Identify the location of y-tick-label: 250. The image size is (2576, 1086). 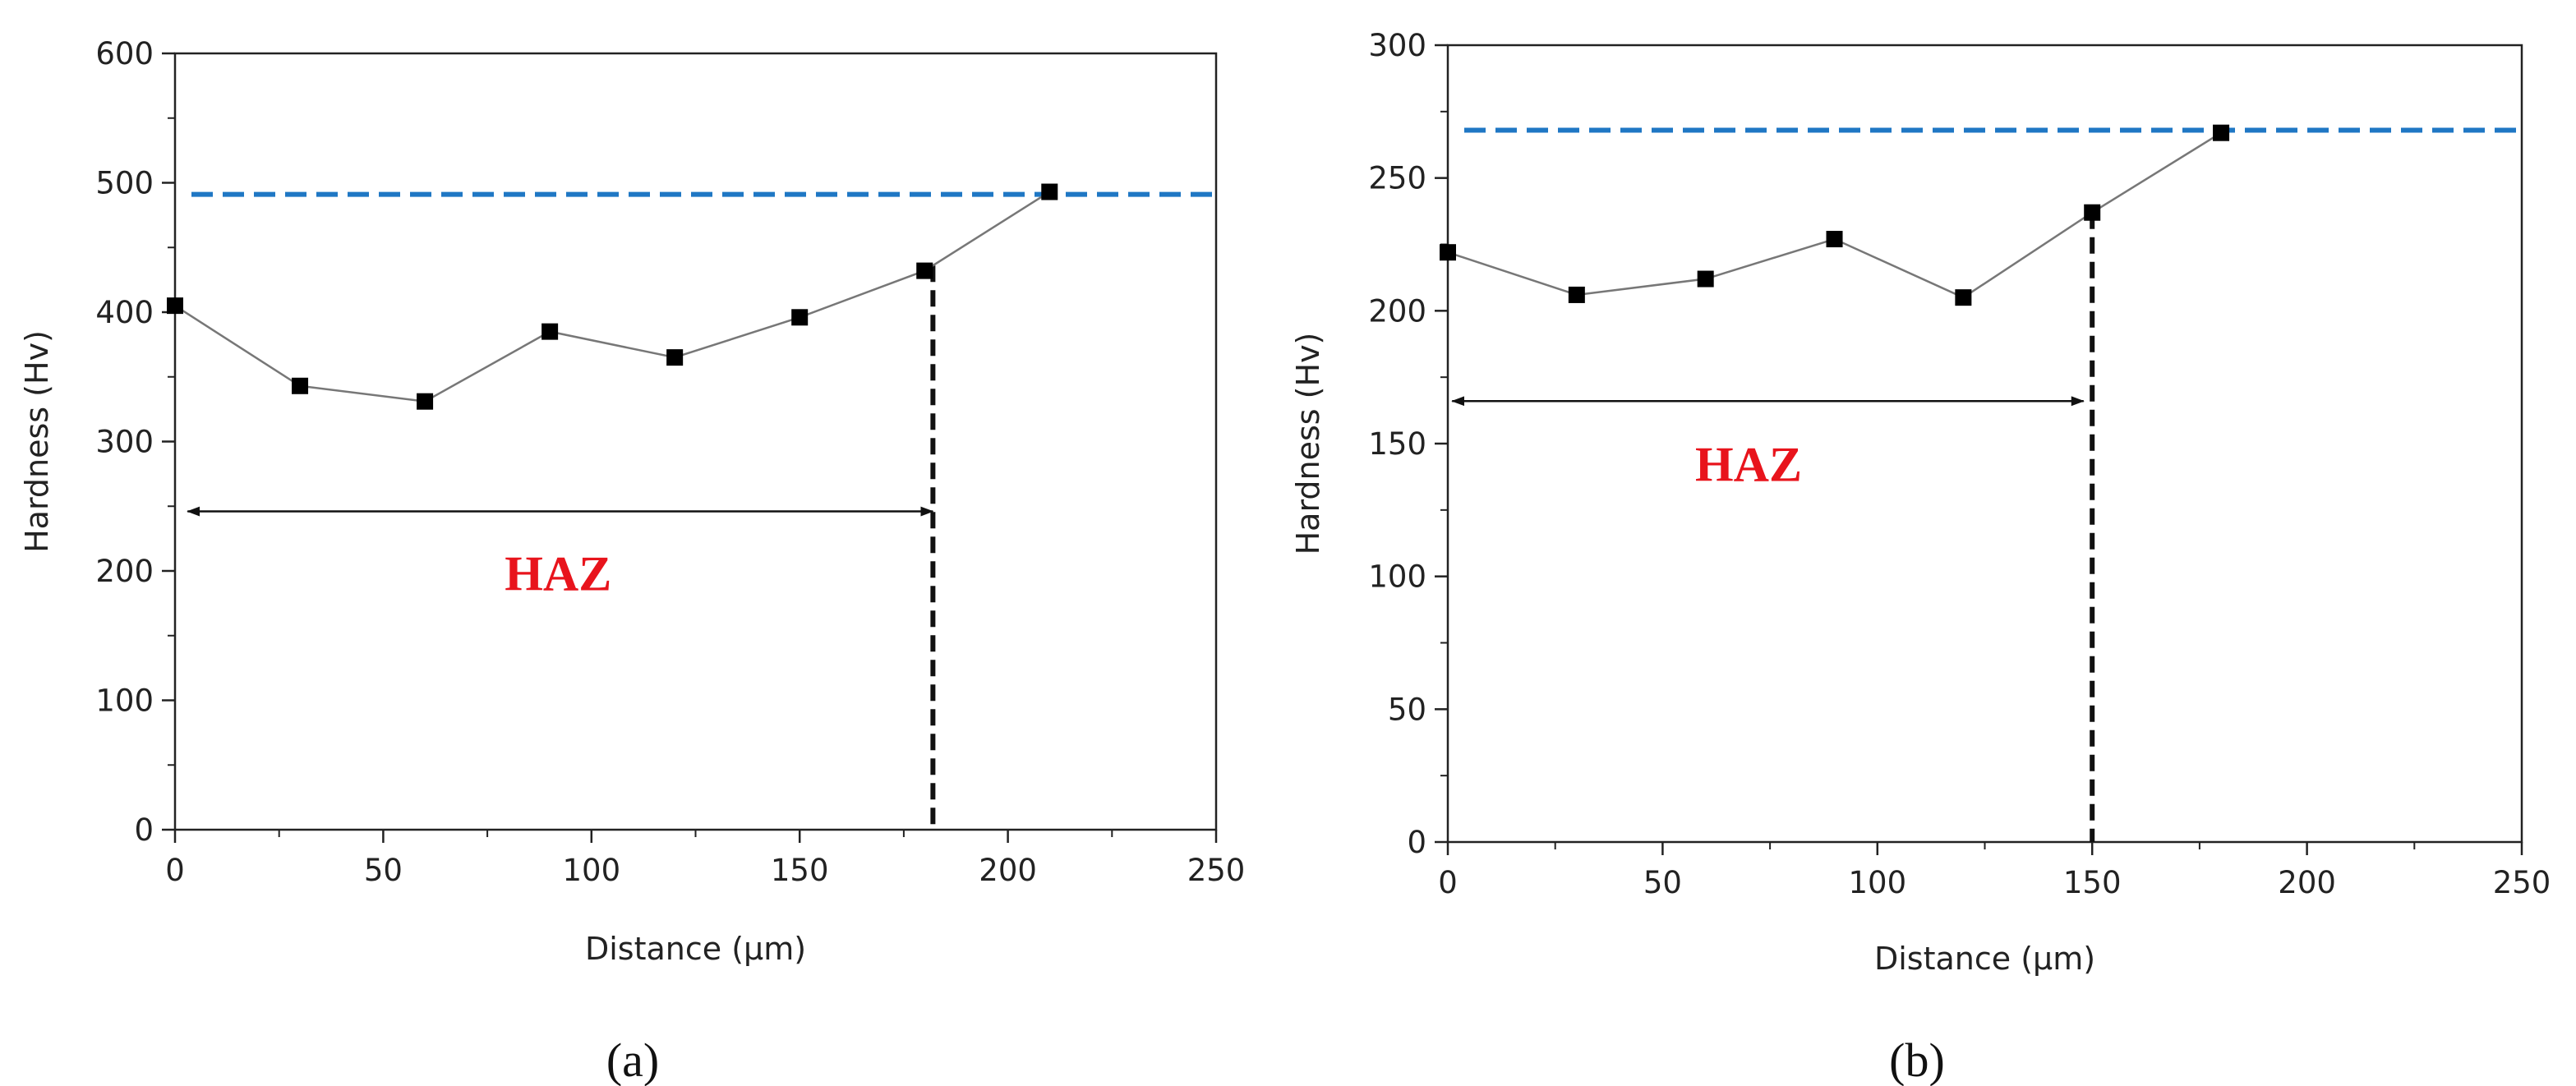
(1397, 178).